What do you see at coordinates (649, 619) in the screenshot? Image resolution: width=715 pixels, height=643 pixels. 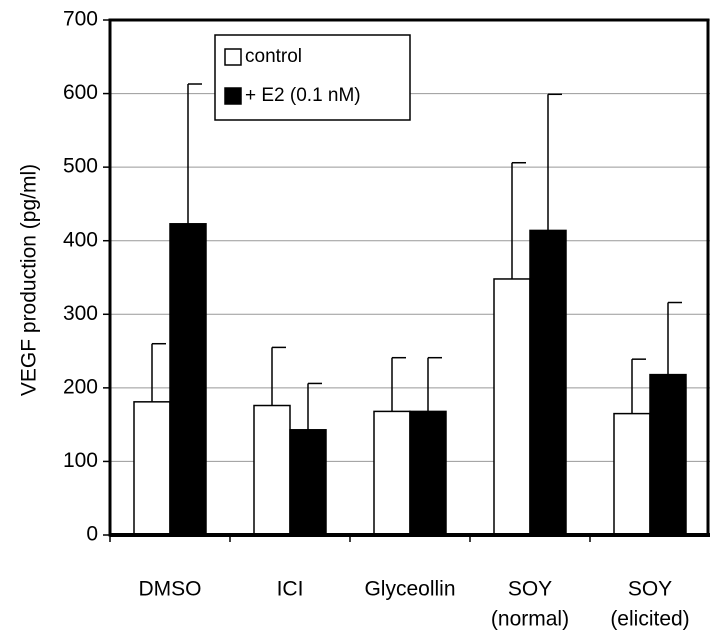 I see `x-tick-label: (elicited)` at bounding box center [649, 619].